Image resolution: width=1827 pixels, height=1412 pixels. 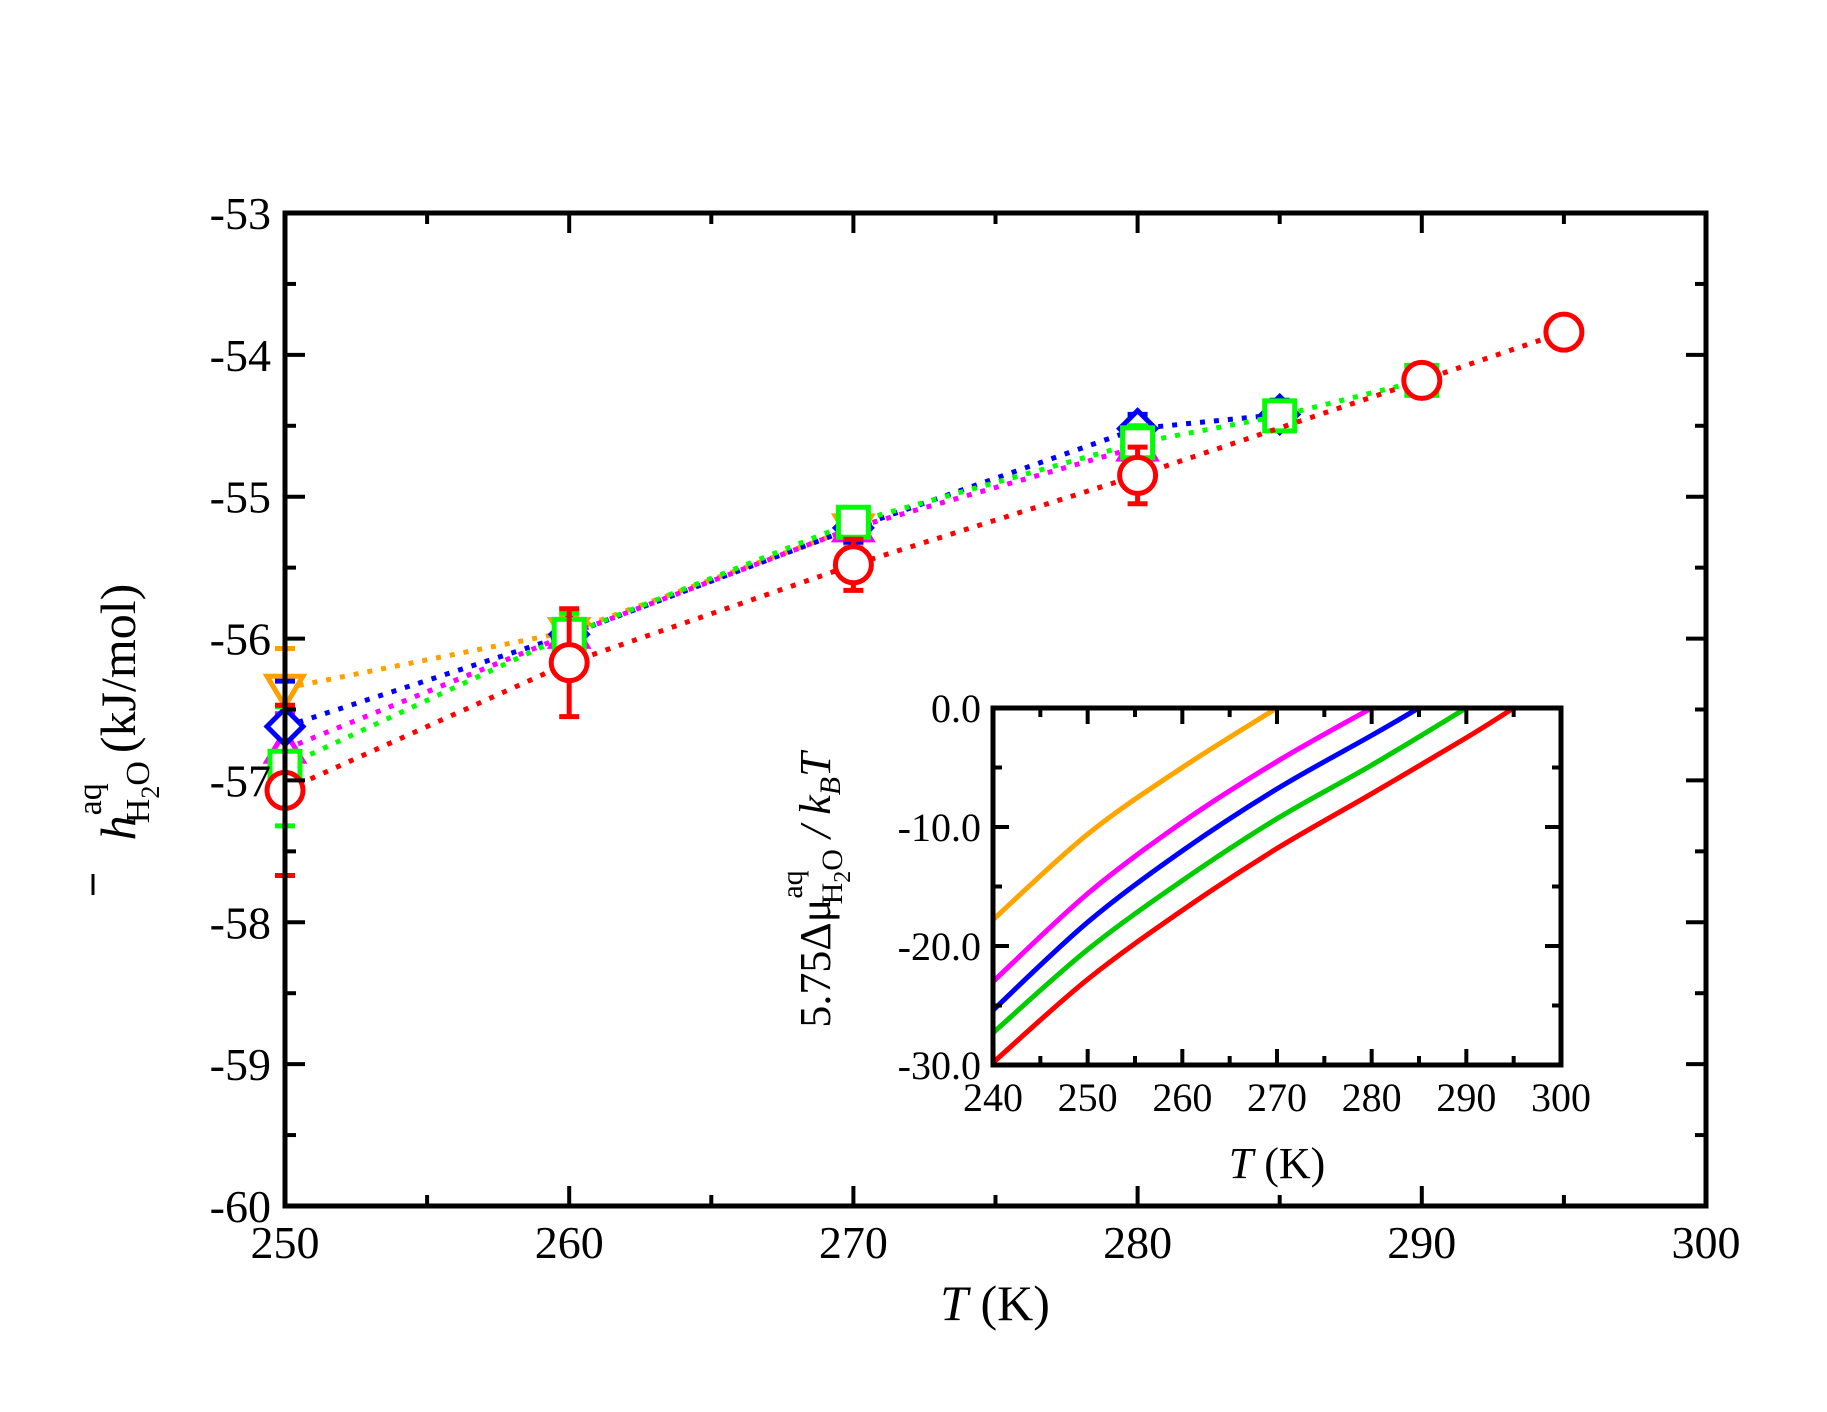 I want to click on inset-x-tick-label: 300, so click(x=1561, y=1097).